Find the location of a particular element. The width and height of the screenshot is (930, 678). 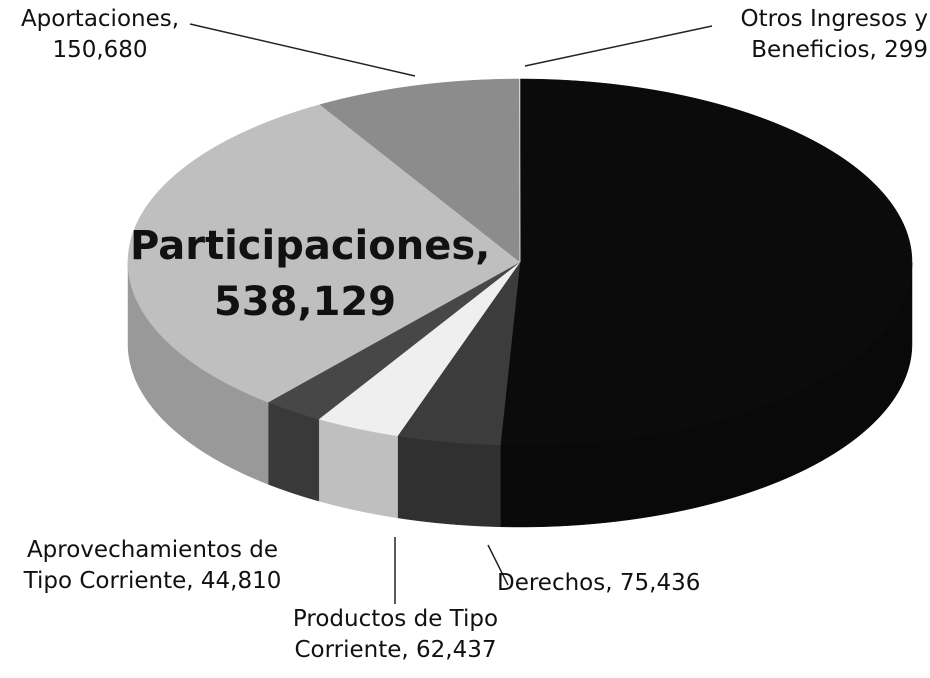

data-label: Aportaciones, 150,680 is located at coordinates (100, 35).